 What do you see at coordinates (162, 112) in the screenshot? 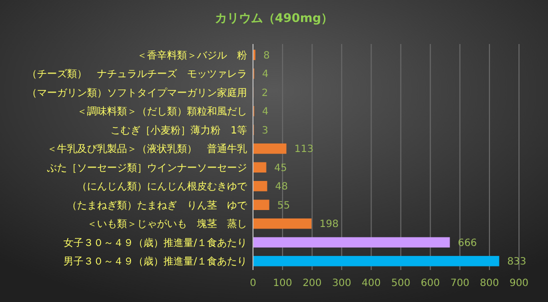
I see `y-tick-label: ＜調味料類＞（だし類）顆粒和風だし` at bounding box center [162, 112].